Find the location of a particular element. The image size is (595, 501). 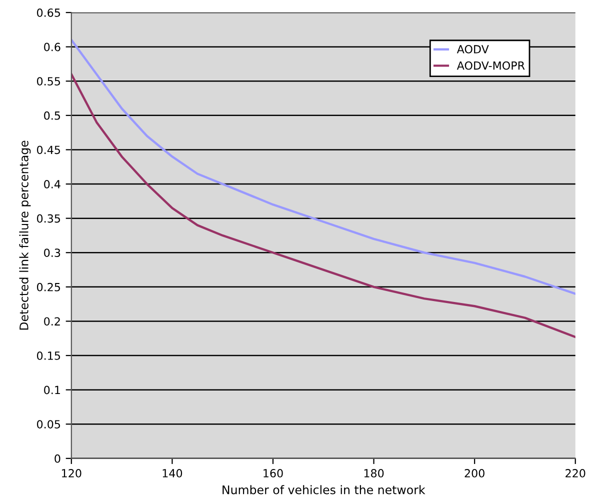

x-tick-label: 120 is located at coordinates (72, 473).